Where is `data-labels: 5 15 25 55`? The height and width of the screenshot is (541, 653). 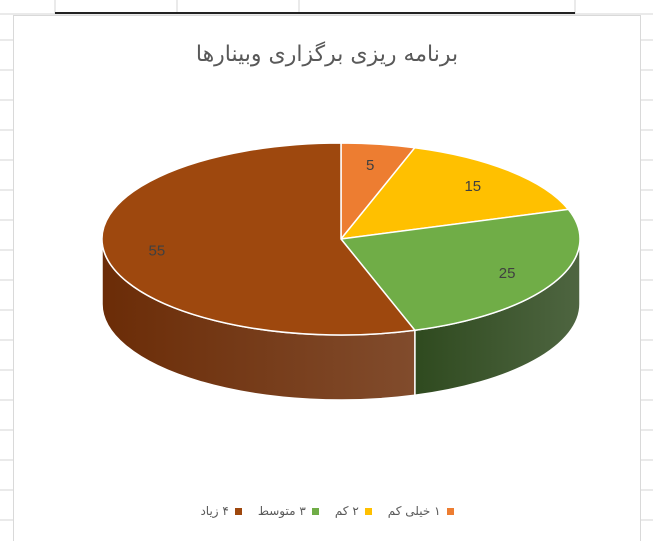
data-labels: 5 15 25 55 is located at coordinates (332, 219).